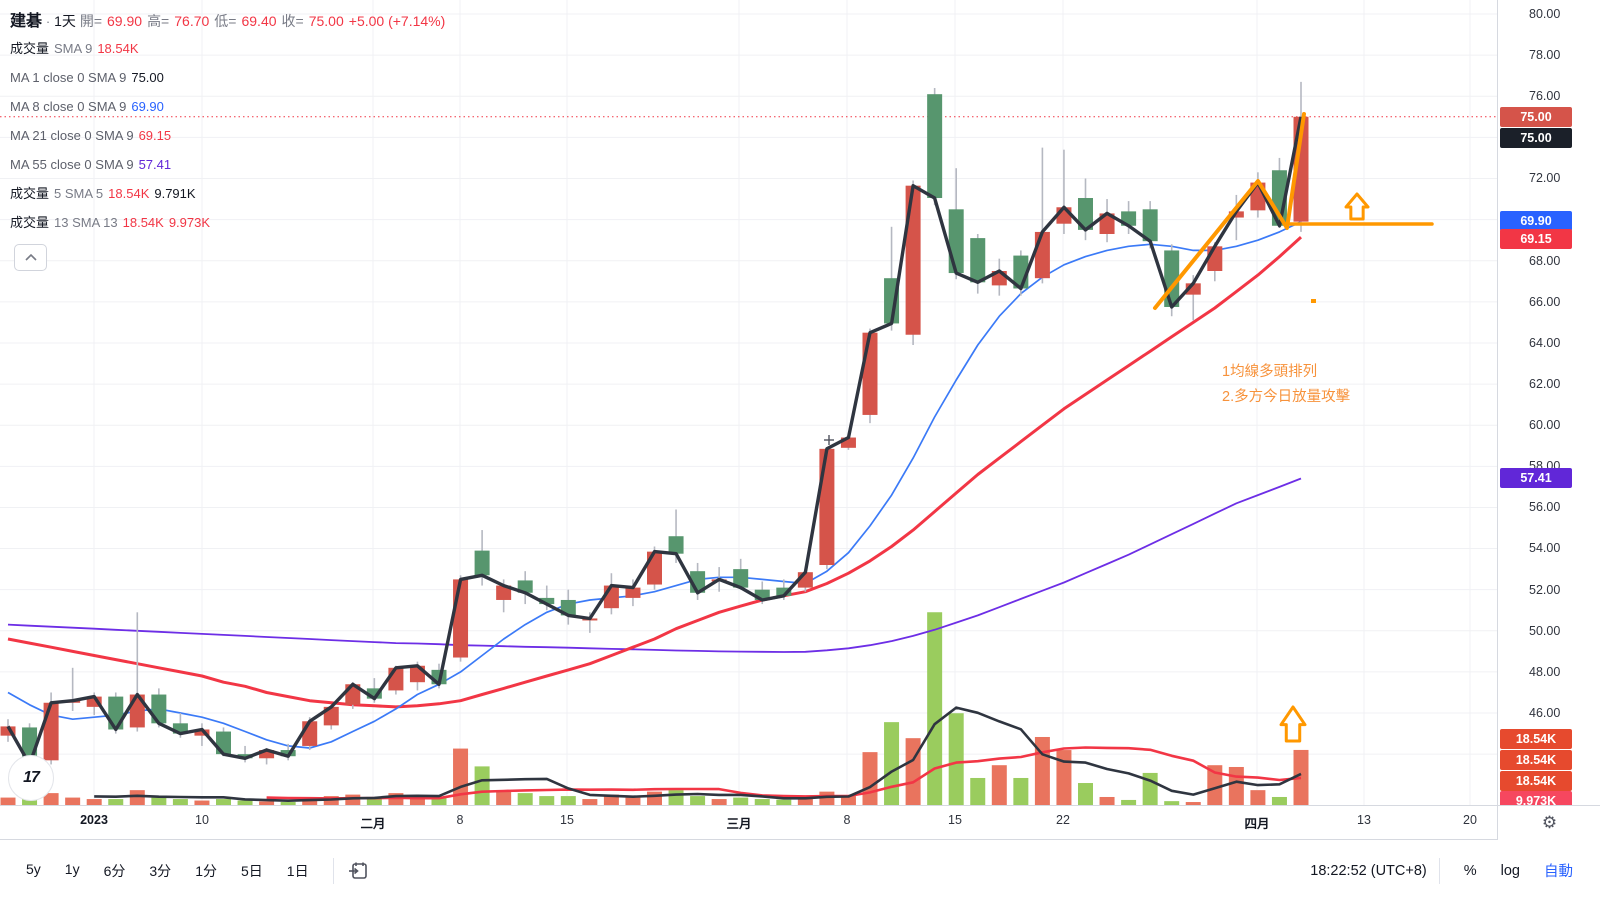 This screenshot has height=900, width=1600. I want to click on legend-part: 75.00, so click(147, 77).